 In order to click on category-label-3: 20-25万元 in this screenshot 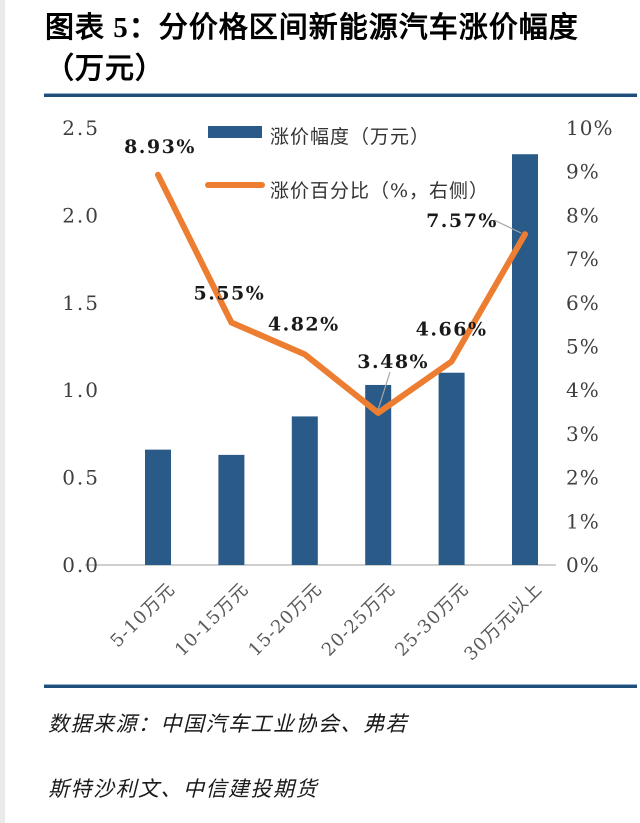, I will do `click(359, 620)`.